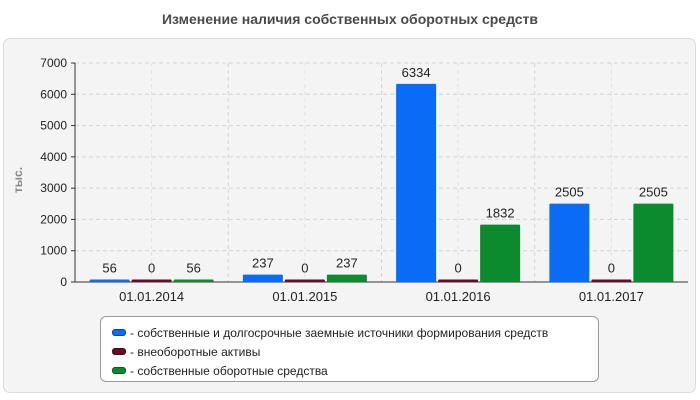 The image size is (700, 400). I want to click on y-tick-label: 1000, so click(53, 251).